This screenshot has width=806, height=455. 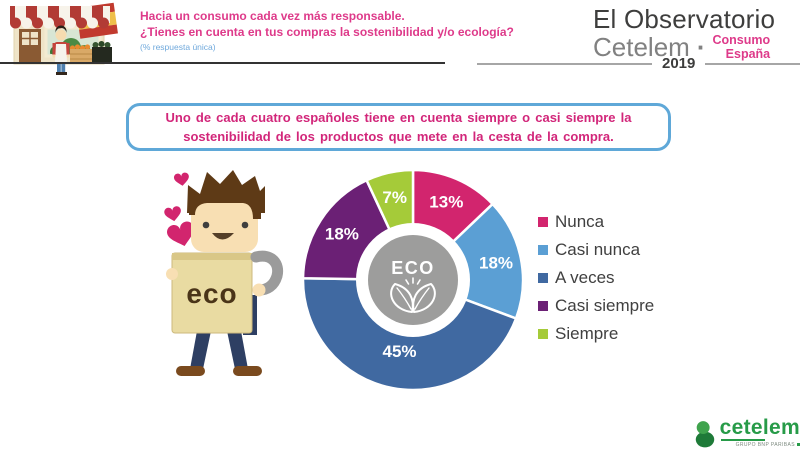 I want to click on slice-label-siempre: 7%, so click(x=394, y=197).